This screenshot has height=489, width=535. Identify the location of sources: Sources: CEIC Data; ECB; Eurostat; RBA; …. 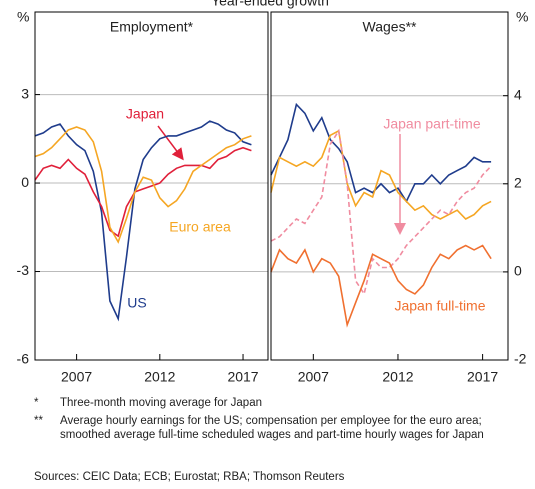
(189, 477).